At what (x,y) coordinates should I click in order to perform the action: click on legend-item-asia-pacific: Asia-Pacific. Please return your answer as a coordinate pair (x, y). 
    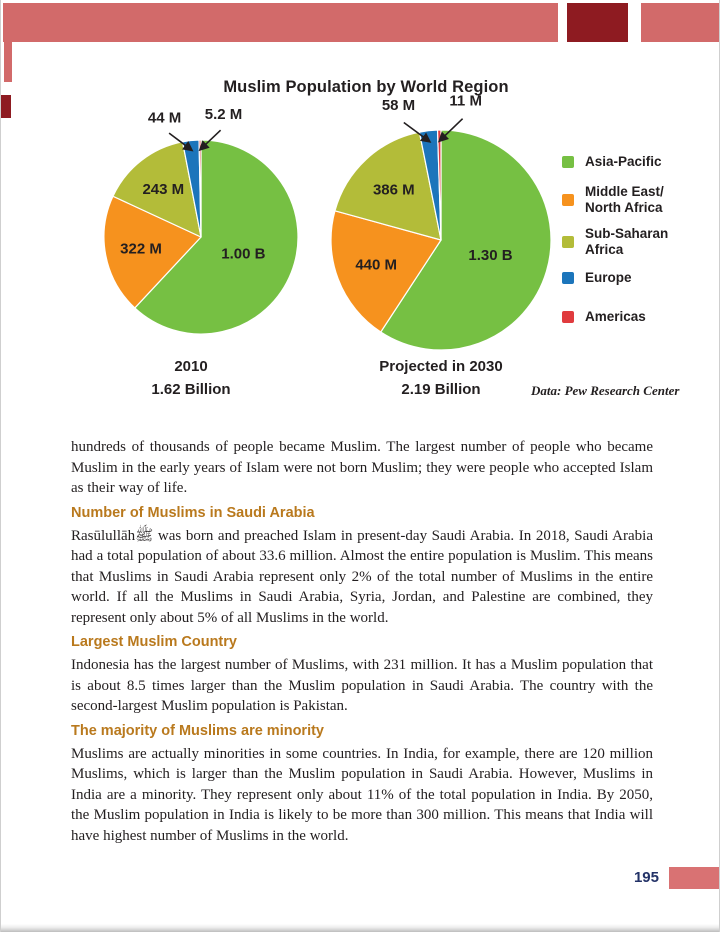
    Looking at the image, I should click on (612, 162).